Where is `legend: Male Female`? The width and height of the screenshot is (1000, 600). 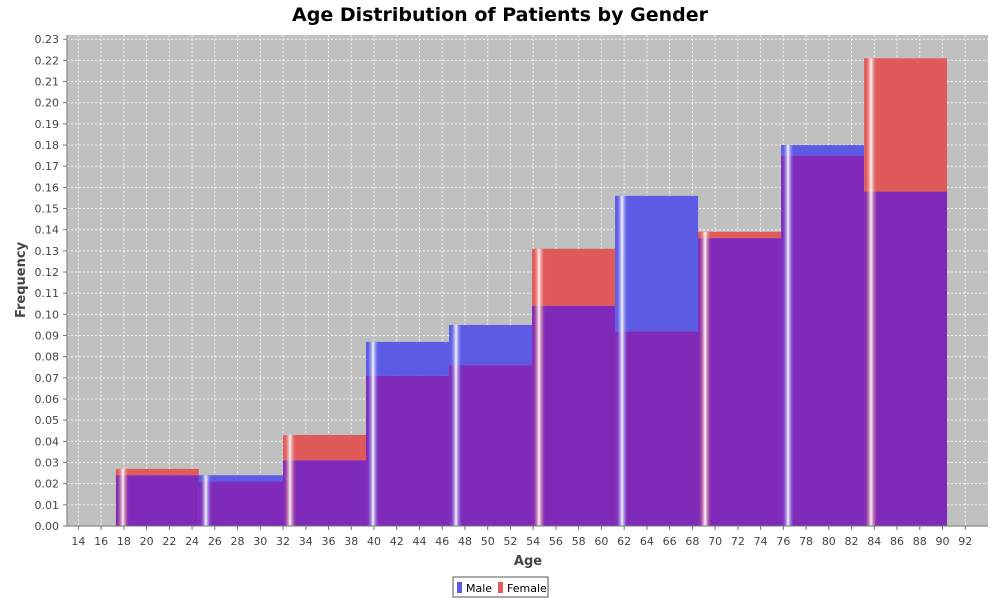 legend: Male Female is located at coordinates (500, 587).